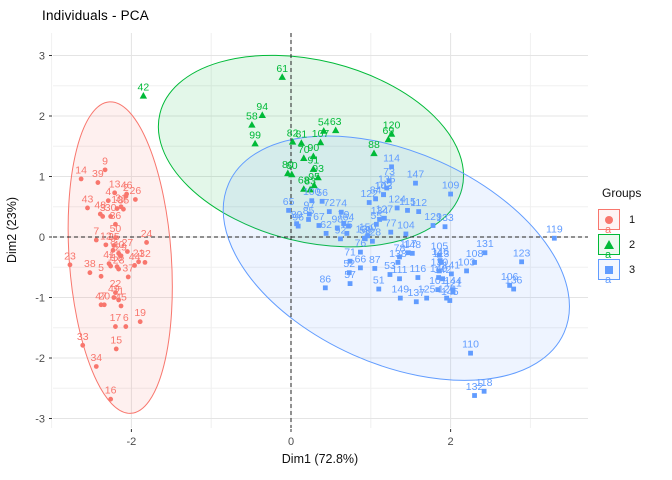  What do you see at coordinates (282, 69) in the screenshot?
I see `point-label: 61` at bounding box center [282, 69].